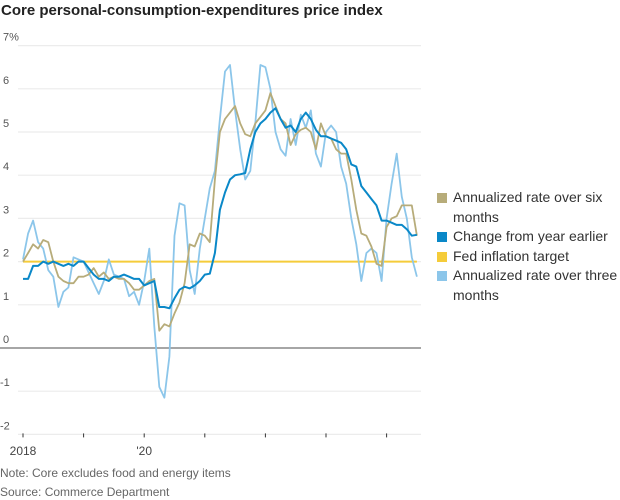 This screenshot has height=500, width=620. I want to click on y-tick-label: 2, so click(6, 254).